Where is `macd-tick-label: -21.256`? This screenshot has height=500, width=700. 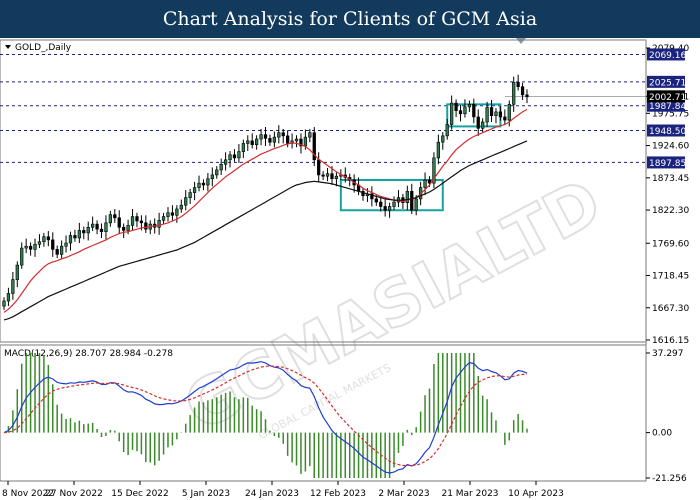 macd-tick-label: -21.256 is located at coordinates (669, 479).